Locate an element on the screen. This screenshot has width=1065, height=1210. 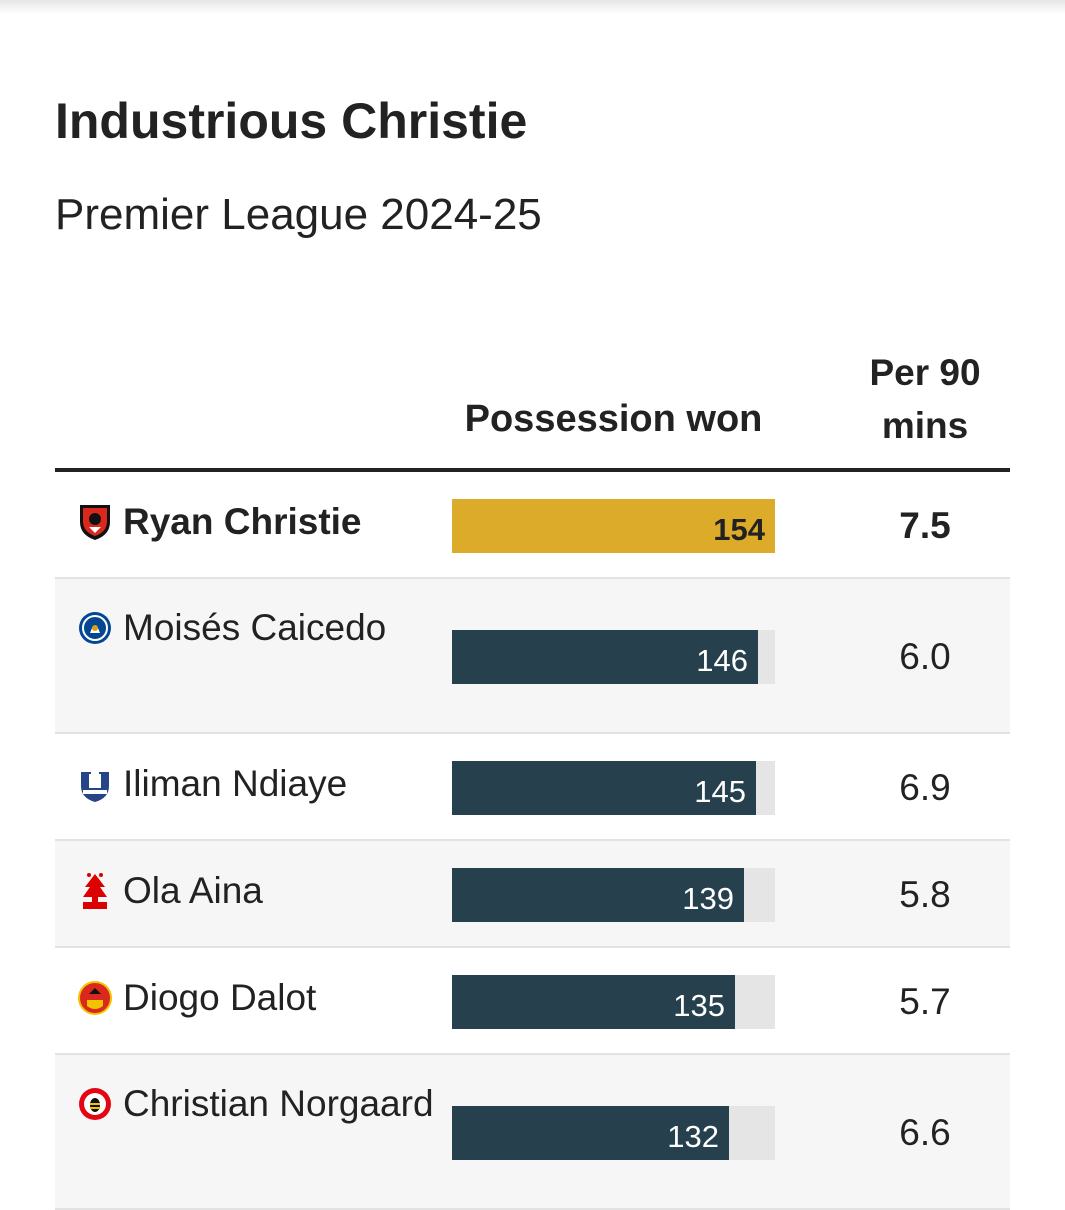
column-header-possession-won: Possession won is located at coordinates (613, 419).